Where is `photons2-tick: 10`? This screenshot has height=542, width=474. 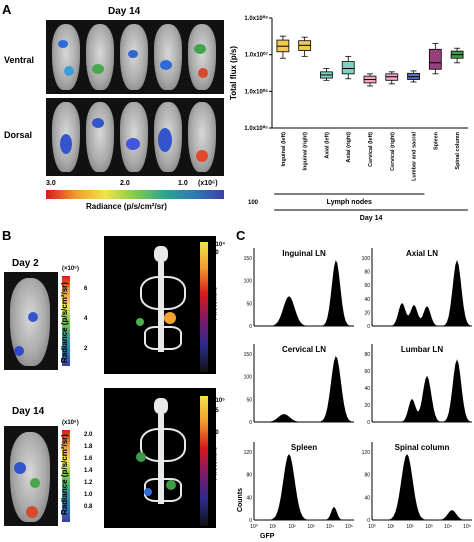 photons2-tick: 10 is located at coordinates (215, 433).